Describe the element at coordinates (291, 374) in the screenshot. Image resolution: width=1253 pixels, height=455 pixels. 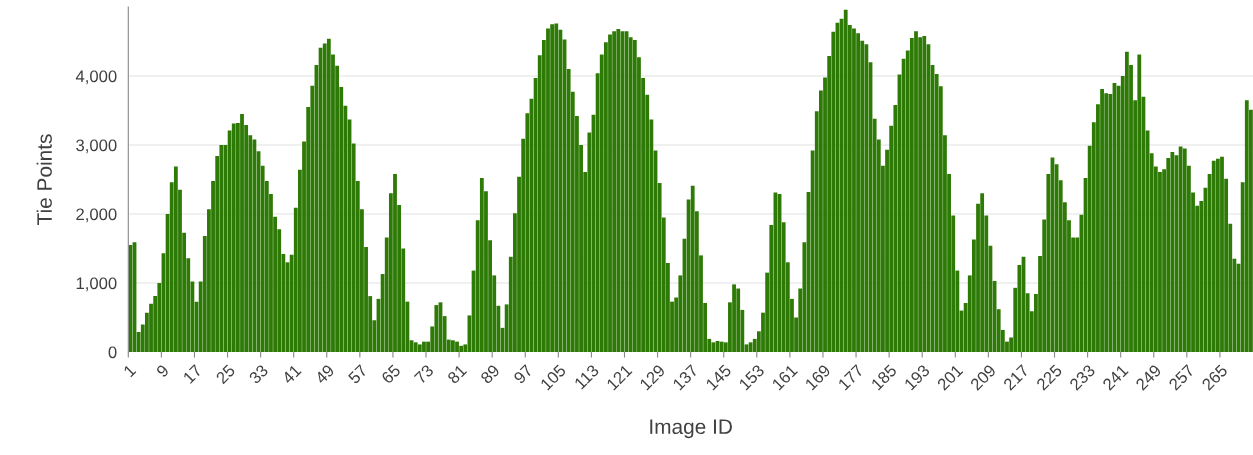
I see `x-tick-label: 41` at that location.